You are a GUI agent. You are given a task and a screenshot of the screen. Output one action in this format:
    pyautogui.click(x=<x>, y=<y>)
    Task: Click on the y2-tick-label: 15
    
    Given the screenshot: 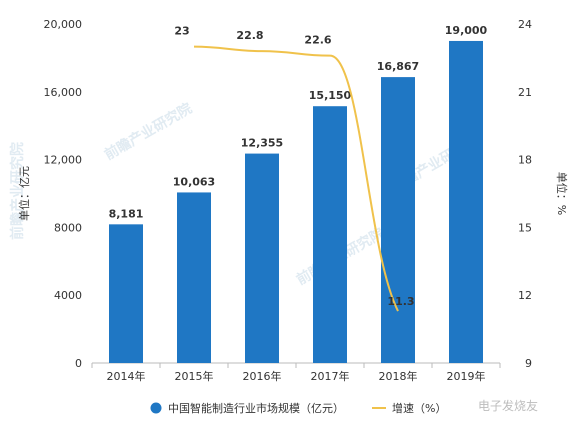 What is the action you would take?
    pyautogui.click(x=525, y=227)
    